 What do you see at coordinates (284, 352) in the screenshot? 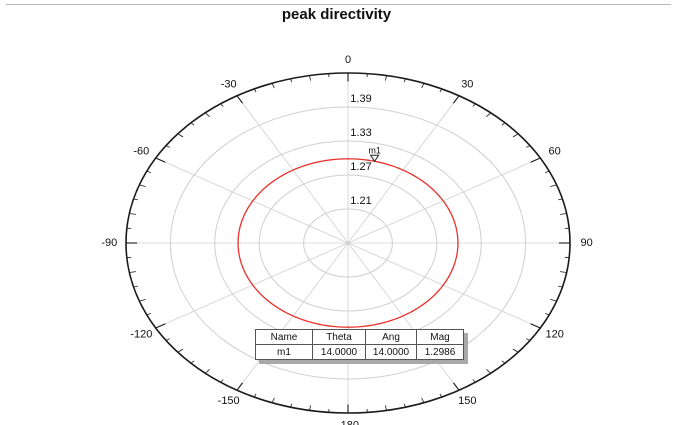
I see `marker-table-cell-name: m1` at bounding box center [284, 352].